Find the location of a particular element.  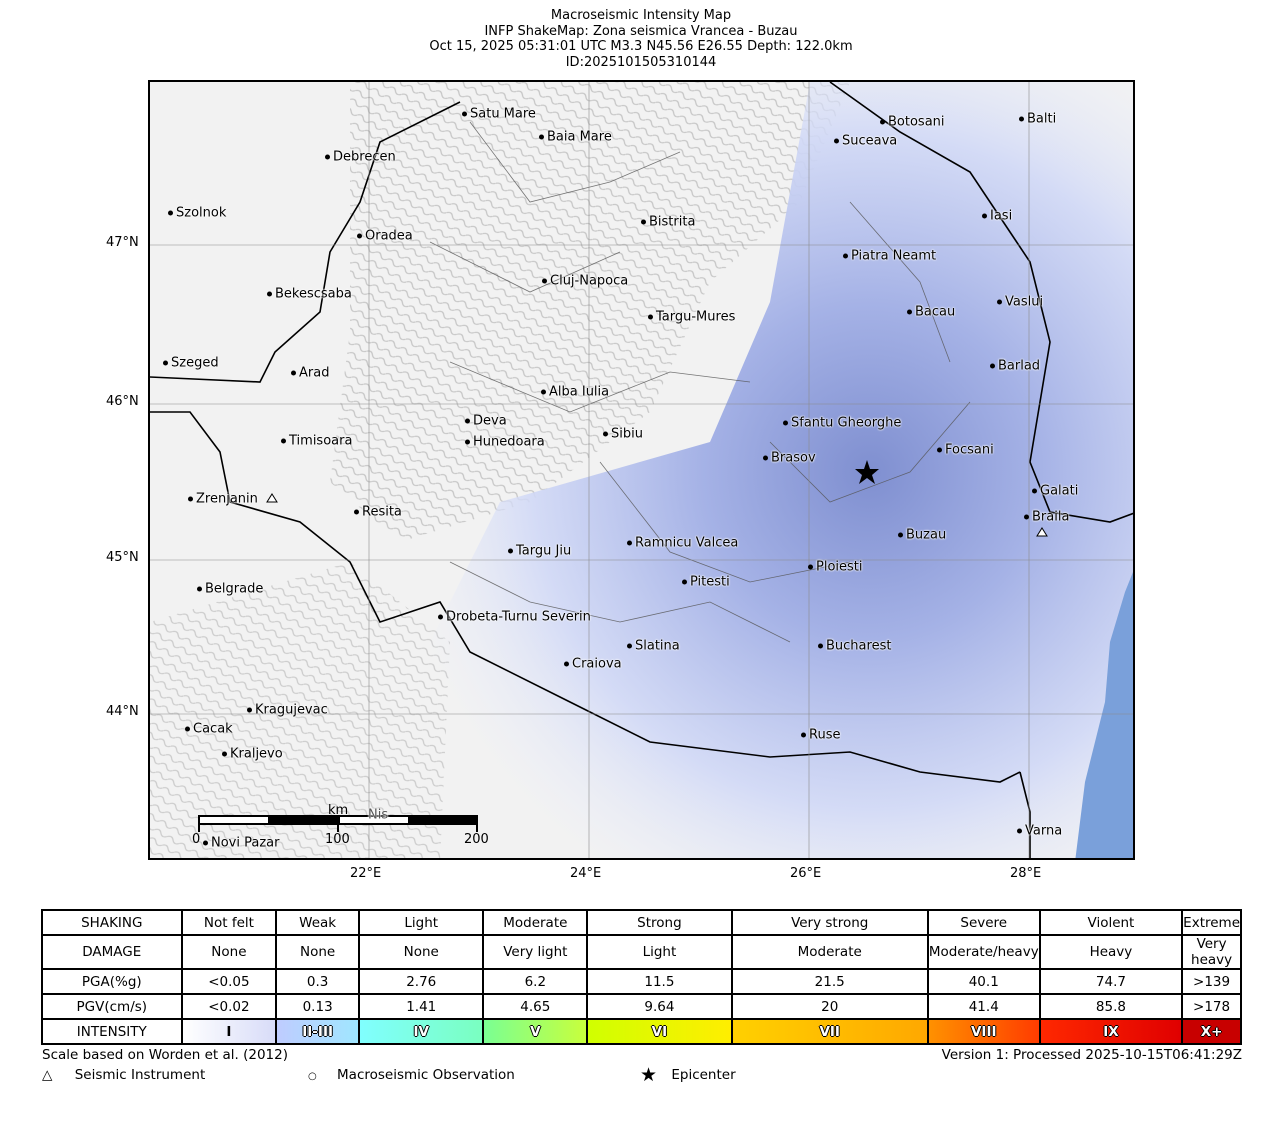

city-marker: Hunedoara is located at coordinates (505, 442).